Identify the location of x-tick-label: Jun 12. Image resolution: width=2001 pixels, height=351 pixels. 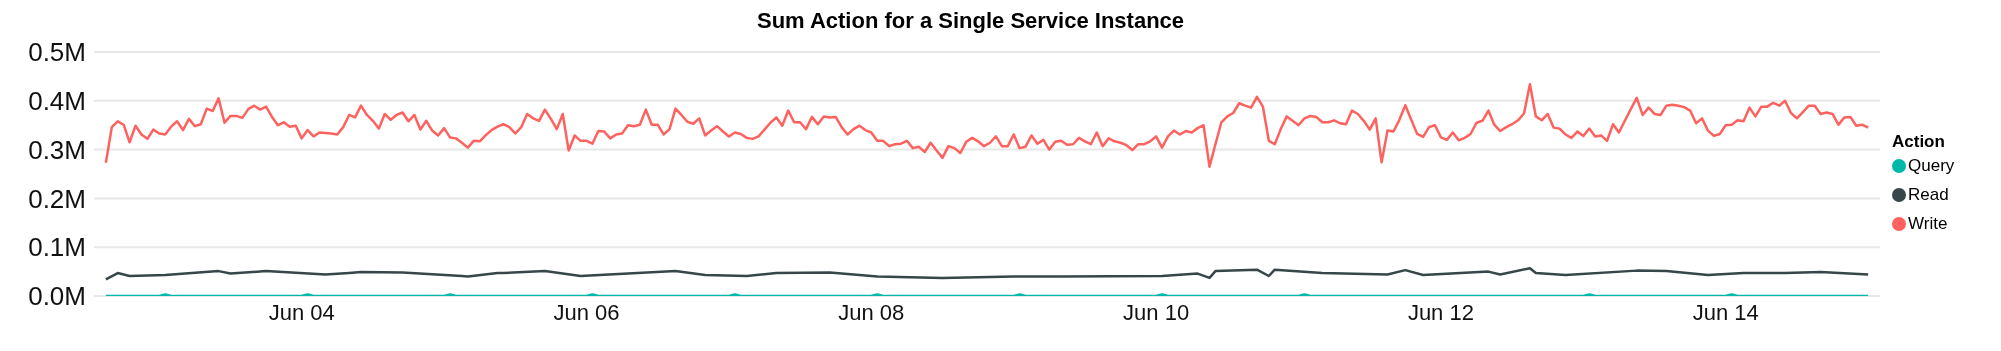
(1440, 312).